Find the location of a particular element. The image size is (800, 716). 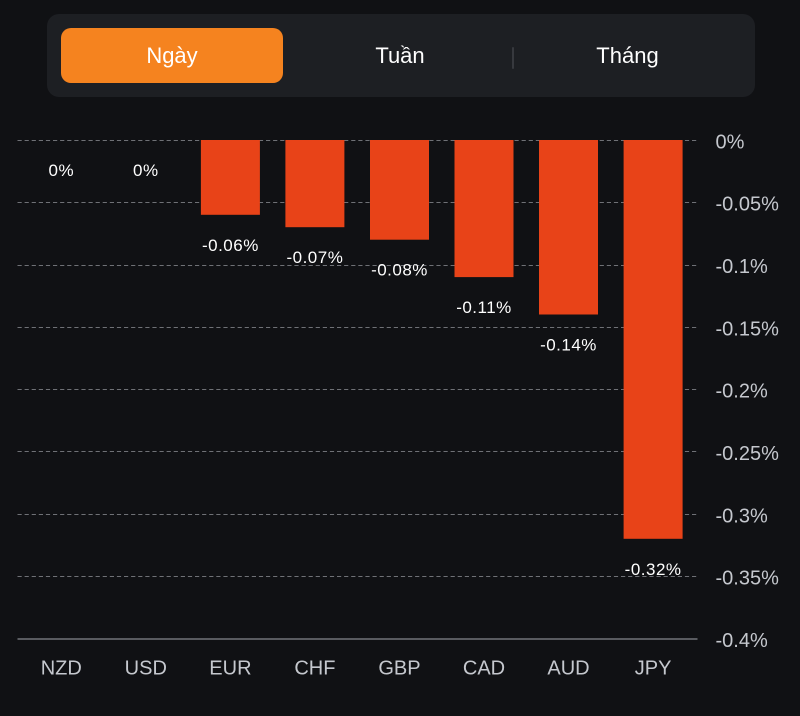

svg-text: -0.07% is located at coordinates (314, 257).